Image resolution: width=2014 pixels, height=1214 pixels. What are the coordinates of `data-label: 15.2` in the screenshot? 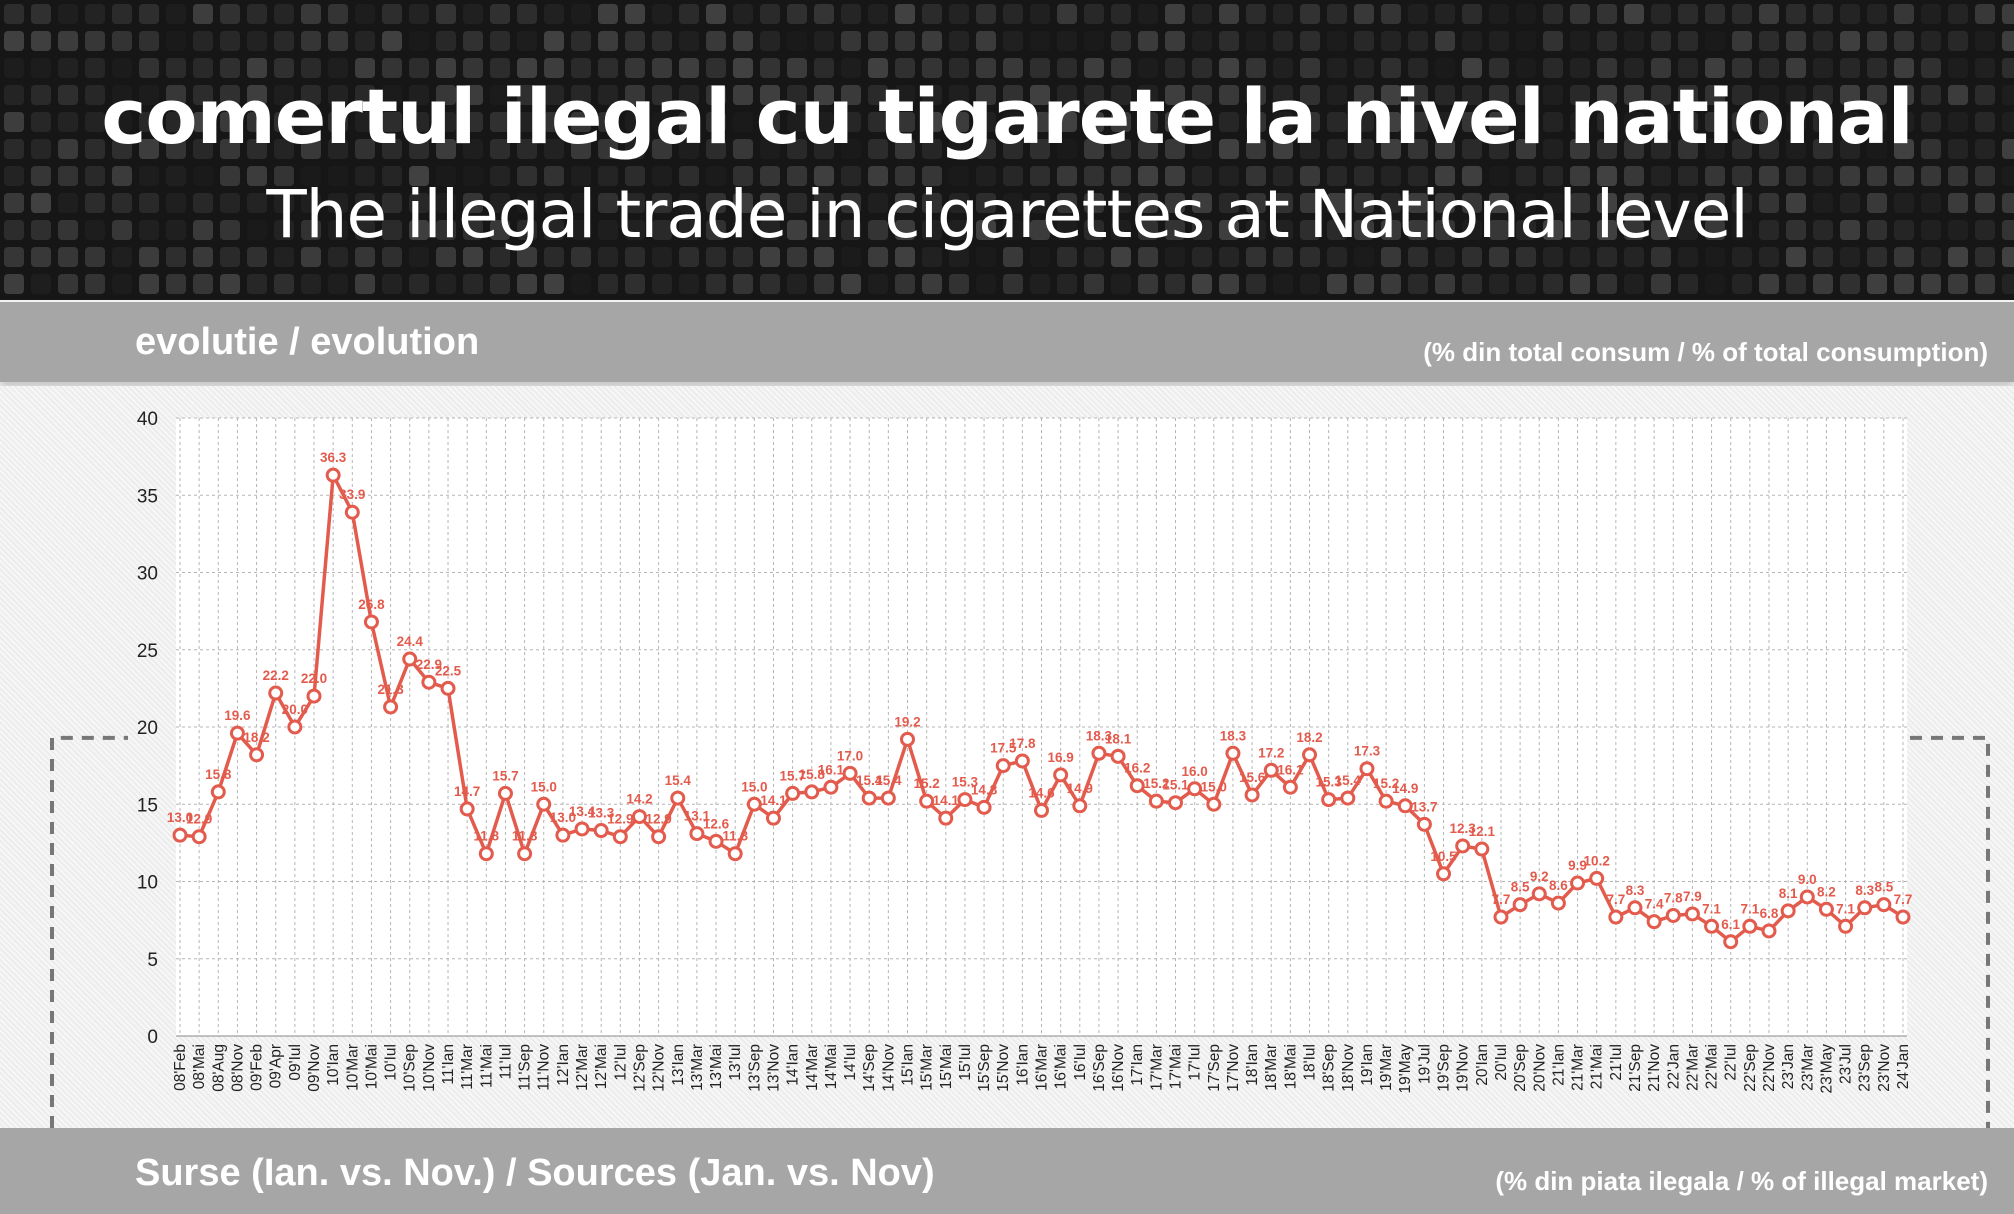 It's located at (1156, 783).